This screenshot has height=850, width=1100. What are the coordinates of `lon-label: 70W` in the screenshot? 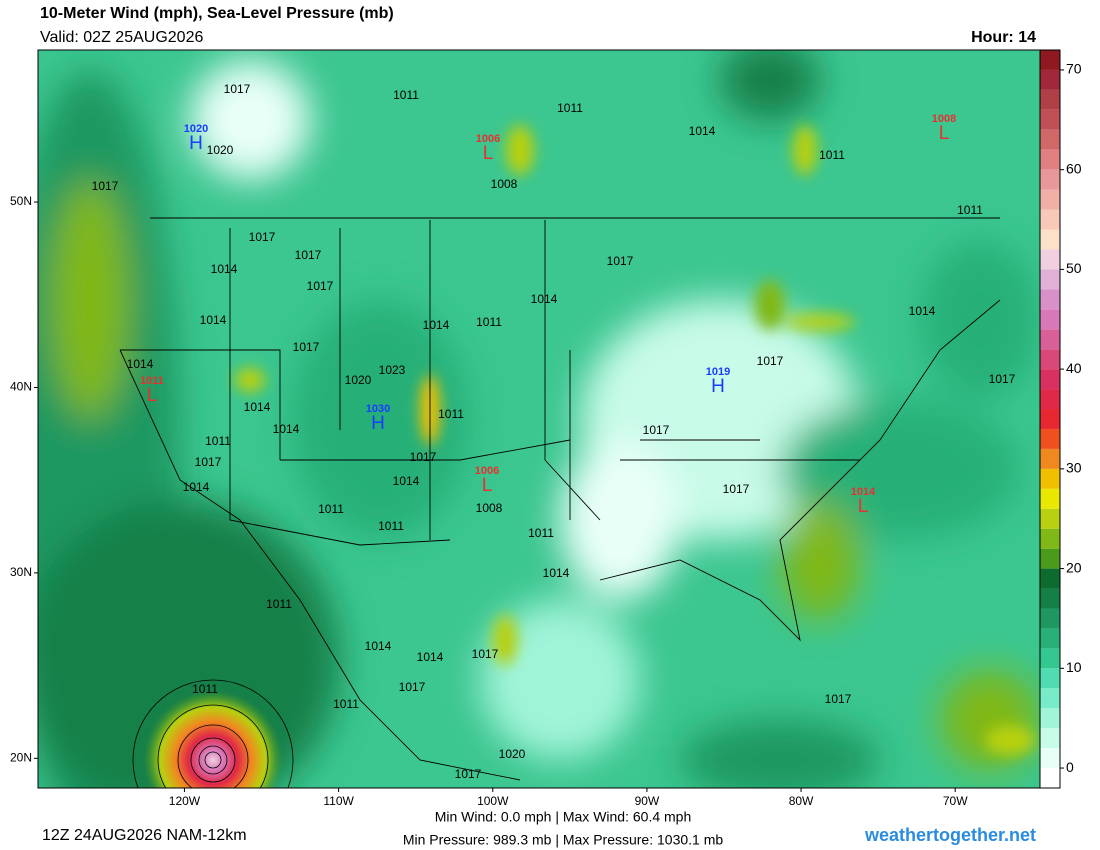 It's located at (955, 801).